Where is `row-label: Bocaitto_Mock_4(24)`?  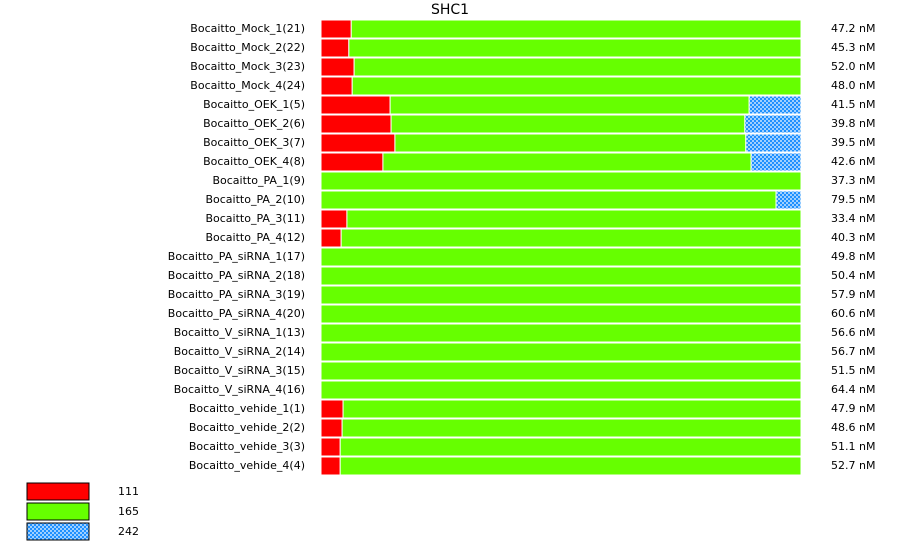
row-label: Bocaitto_Mock_4(24) is located at coordinates (247, 85).